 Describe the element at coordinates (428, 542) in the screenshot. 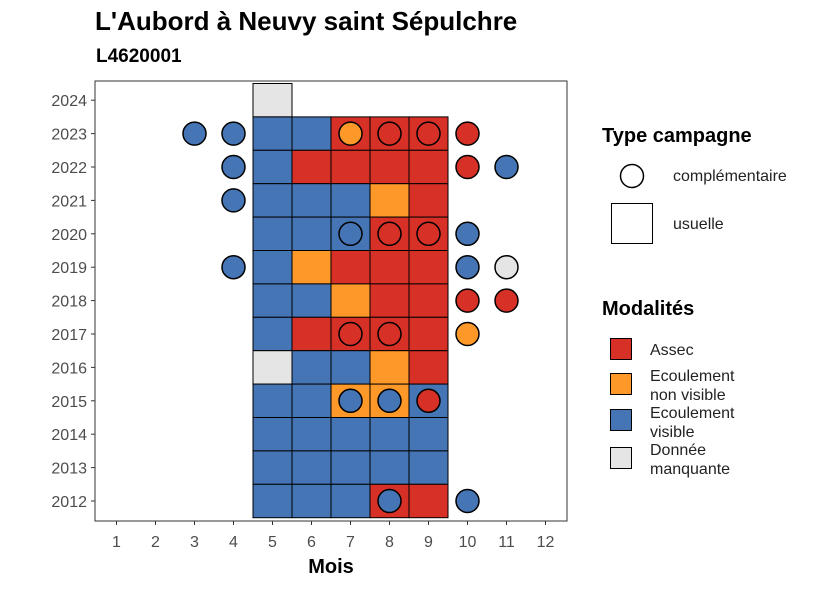

I see `x-tick-label: 9` at that location.